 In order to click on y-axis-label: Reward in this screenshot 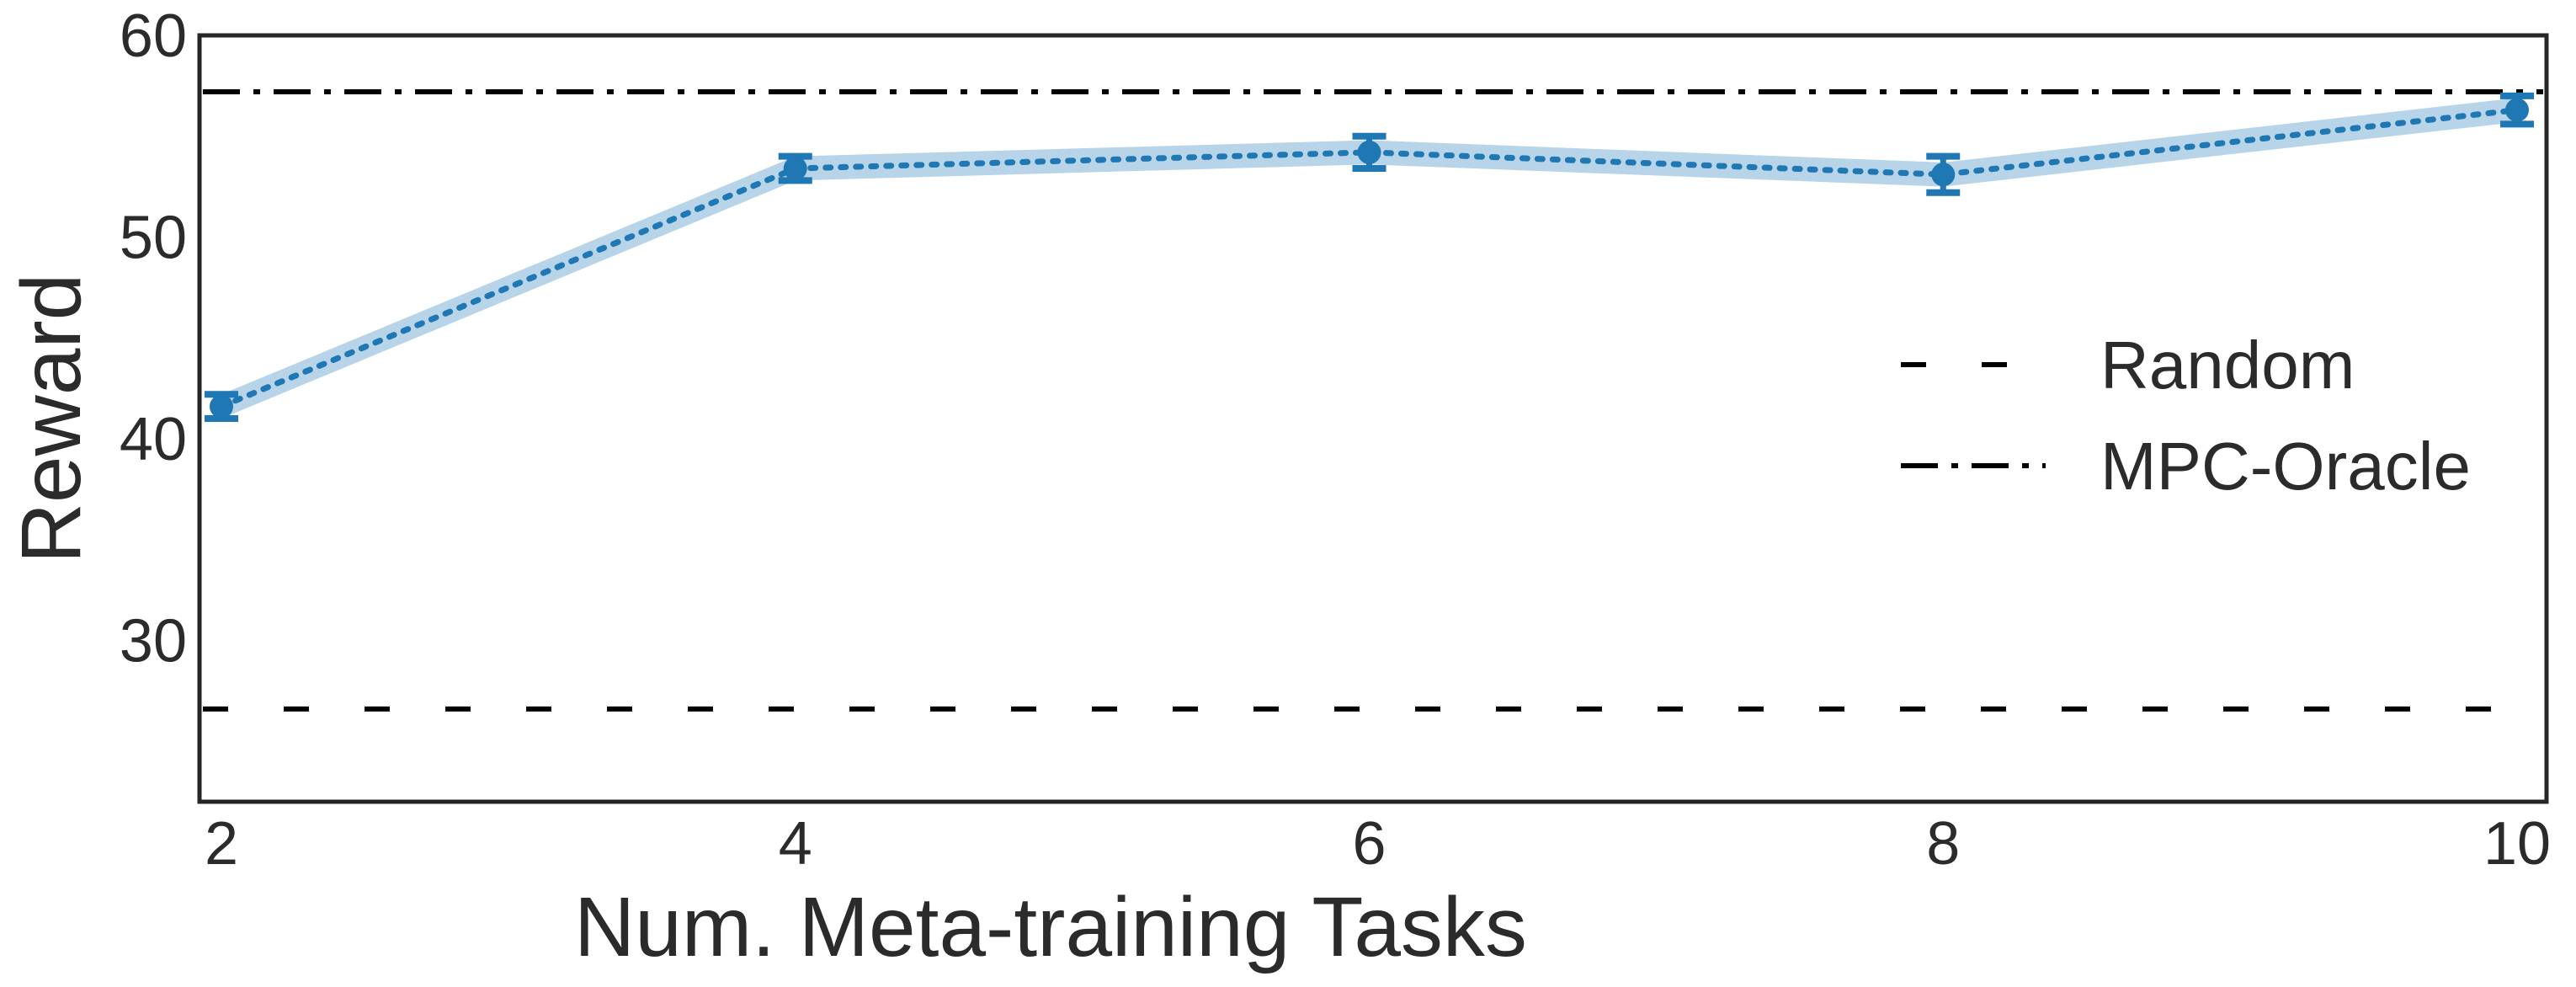, I will do `click(51, 419)`.